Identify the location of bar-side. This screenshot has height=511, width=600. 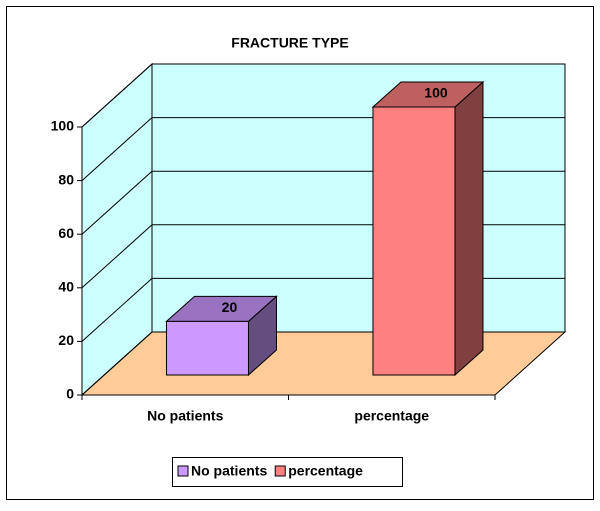
(469, 228).